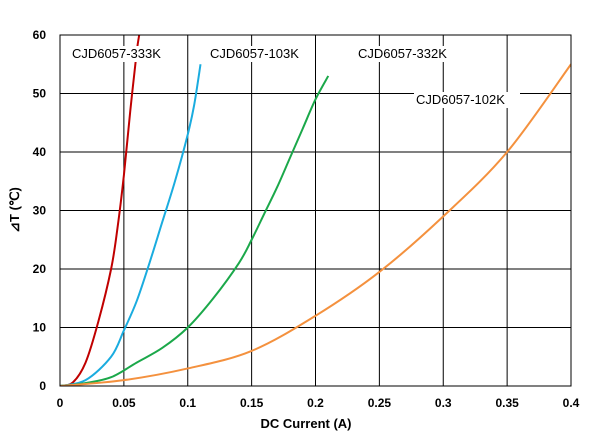 This screenshot has height=435, width=613. I want to click on series-label-102k: CJD6057-102K, so click(460, 99).